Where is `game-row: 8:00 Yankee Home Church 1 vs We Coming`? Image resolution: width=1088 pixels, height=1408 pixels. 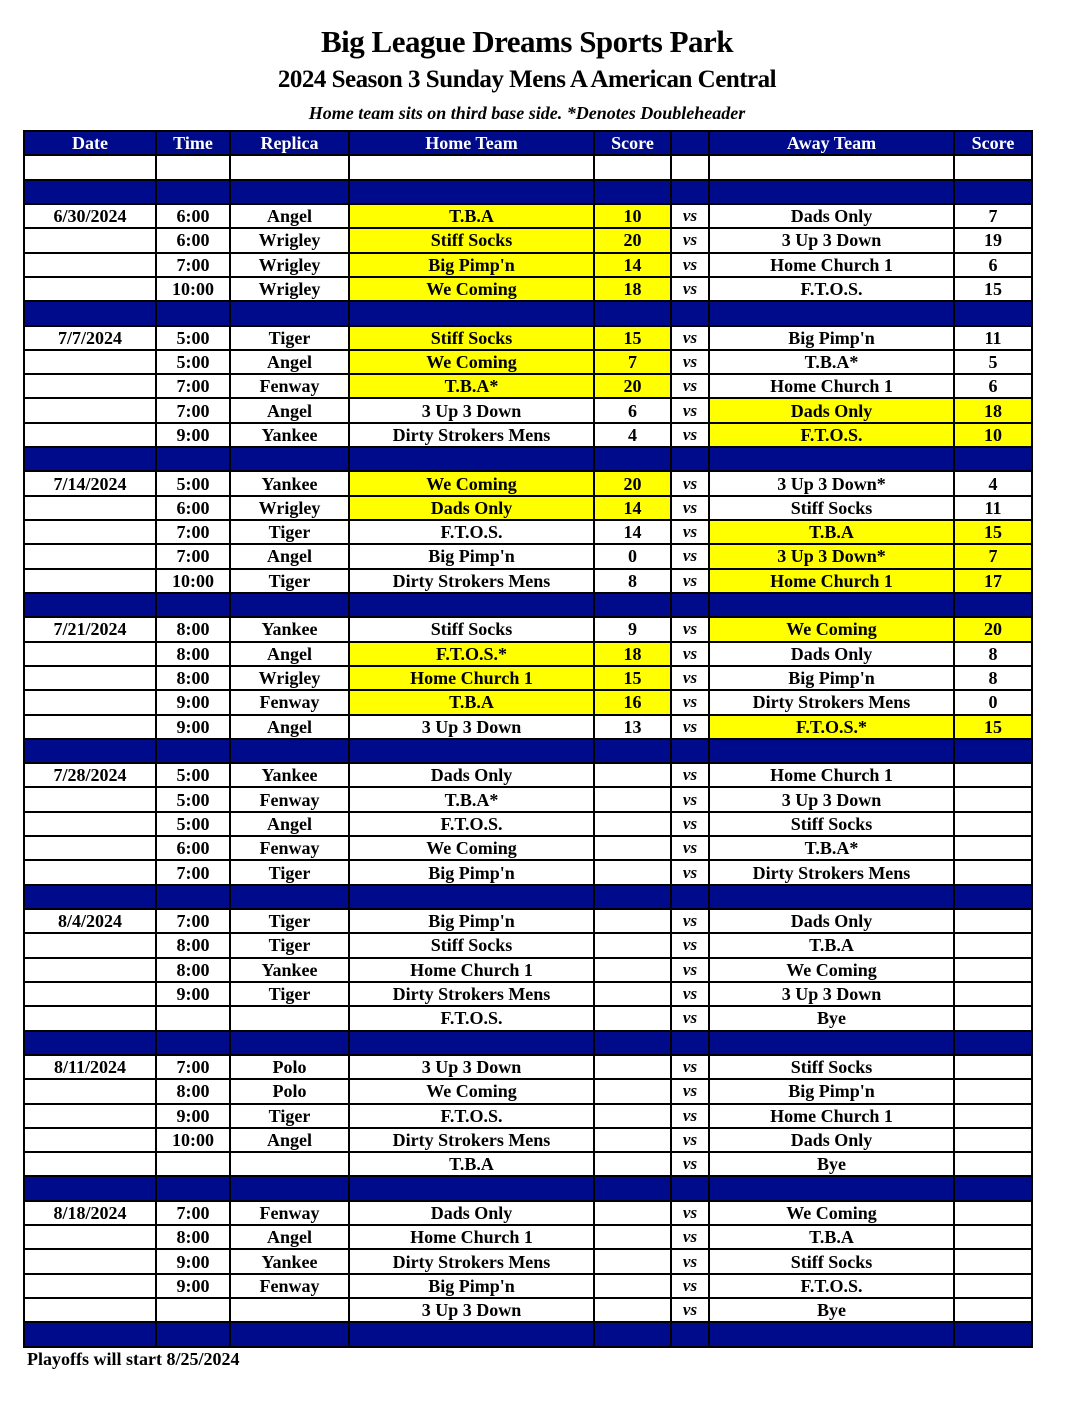 game-row: 8:00 Yankee Home Church 1 vs We Coming is located at coordinates (528, 969).